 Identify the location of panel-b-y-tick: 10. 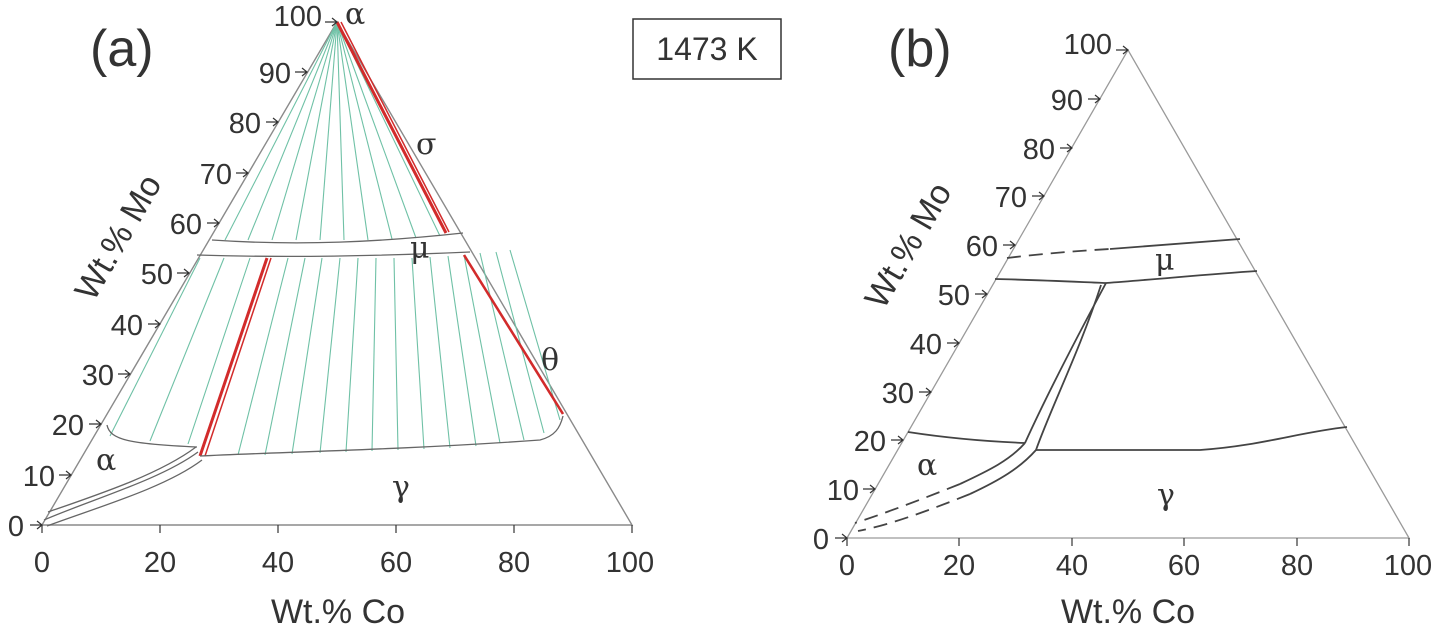
(843, 491).